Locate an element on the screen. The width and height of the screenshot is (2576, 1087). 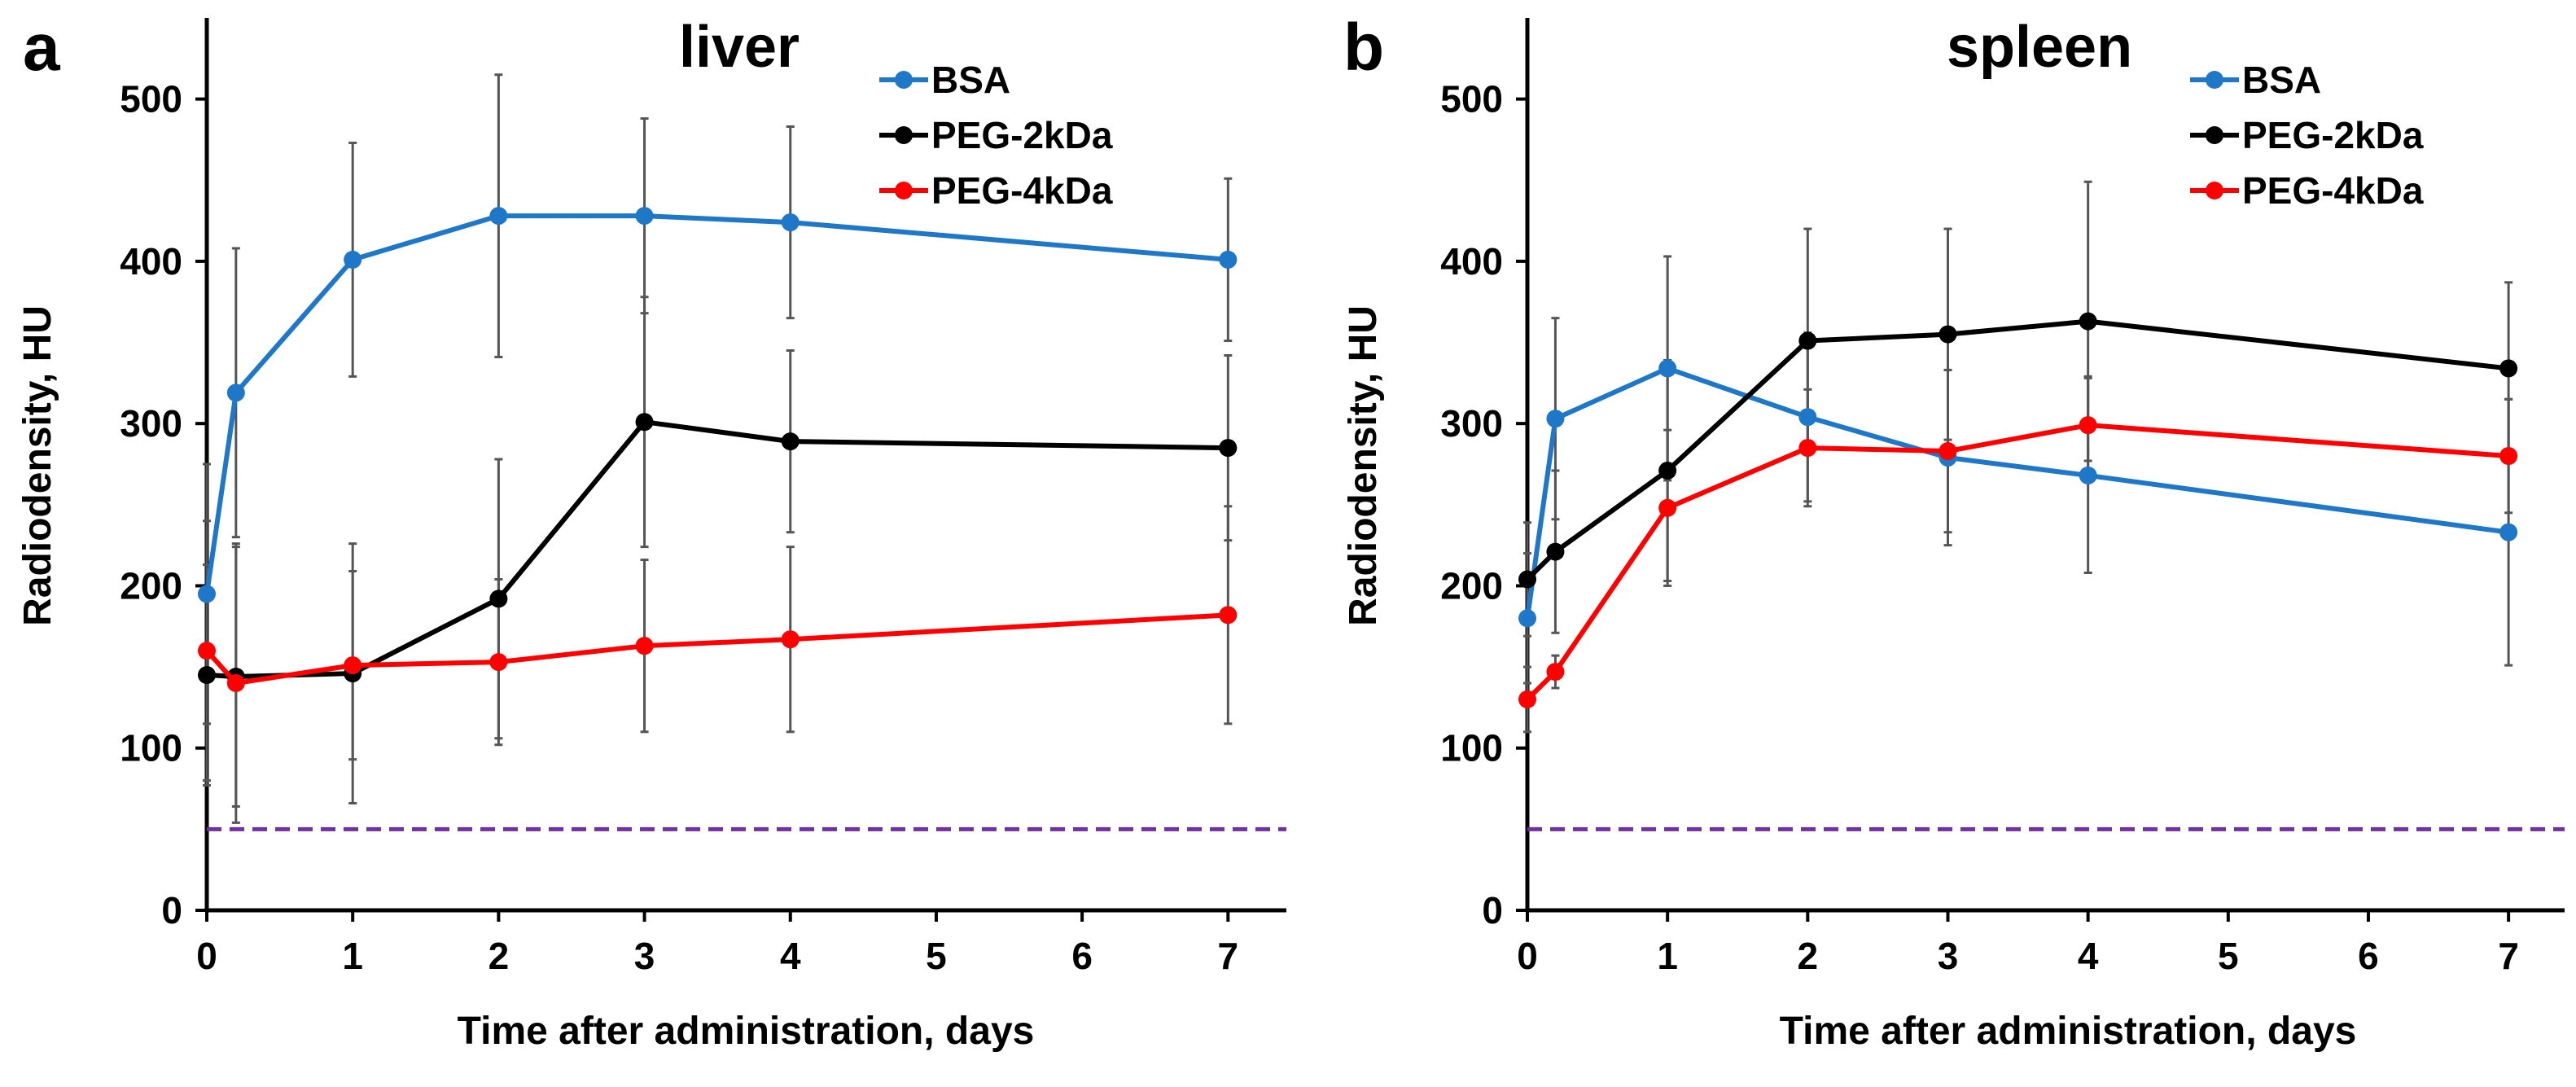
chart-title: liver is located at coordinates (739, 47).